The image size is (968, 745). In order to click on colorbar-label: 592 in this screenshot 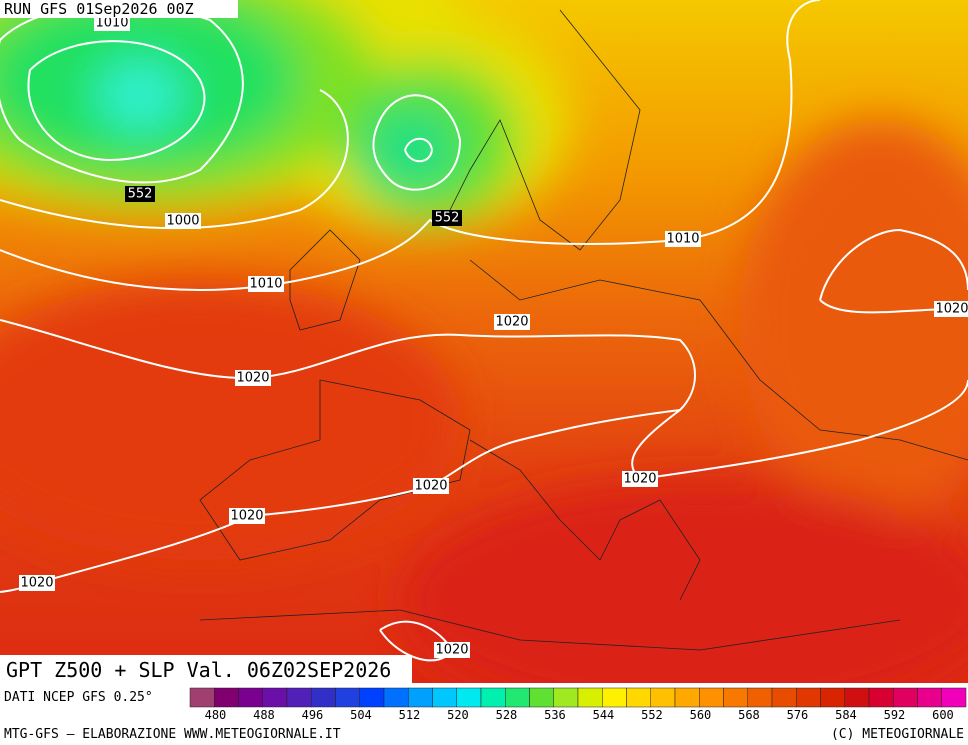, I will do `click(895, 715)`.